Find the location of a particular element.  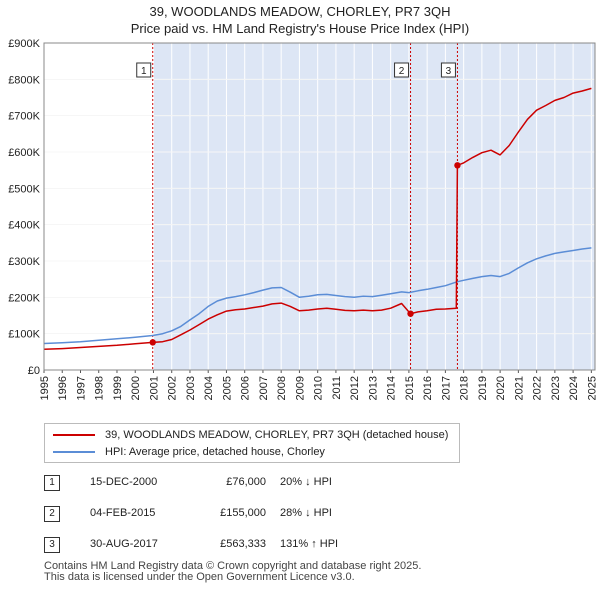

x-tick-label: 1996 is located at coordinates (63, 388).